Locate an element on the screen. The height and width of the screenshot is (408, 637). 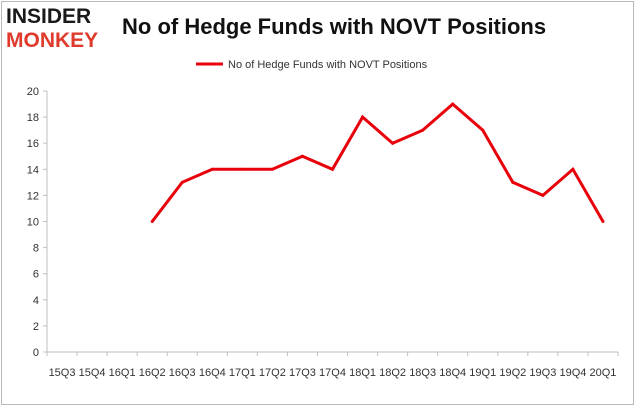
x-tick-label: 19Q1 is located at coordinates (482, 373).